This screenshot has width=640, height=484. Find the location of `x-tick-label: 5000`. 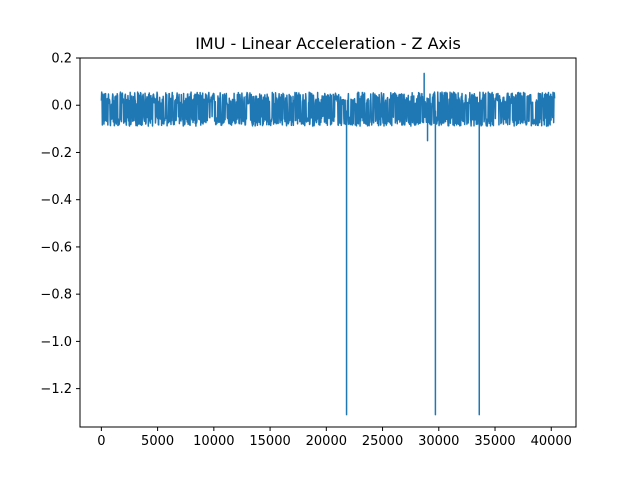

x-tick-label: 5000 is located at coordinates (157, 441).